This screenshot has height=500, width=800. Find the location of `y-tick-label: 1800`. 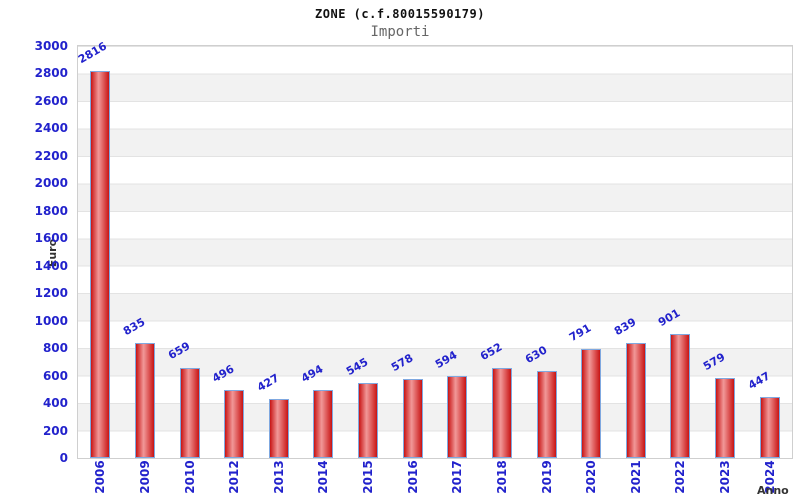

y-tick-label: 1800 is located at coordinates (51, 210).